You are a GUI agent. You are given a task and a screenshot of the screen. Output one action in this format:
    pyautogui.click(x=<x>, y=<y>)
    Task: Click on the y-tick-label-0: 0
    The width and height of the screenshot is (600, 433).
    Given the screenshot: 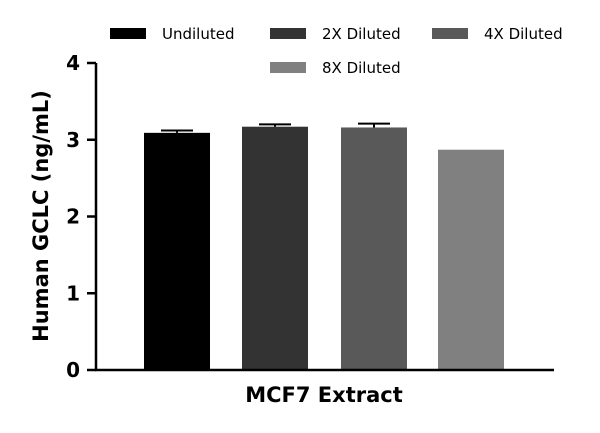 What is the action you would take?
    pyautogui.click(x=73, y=370)
    